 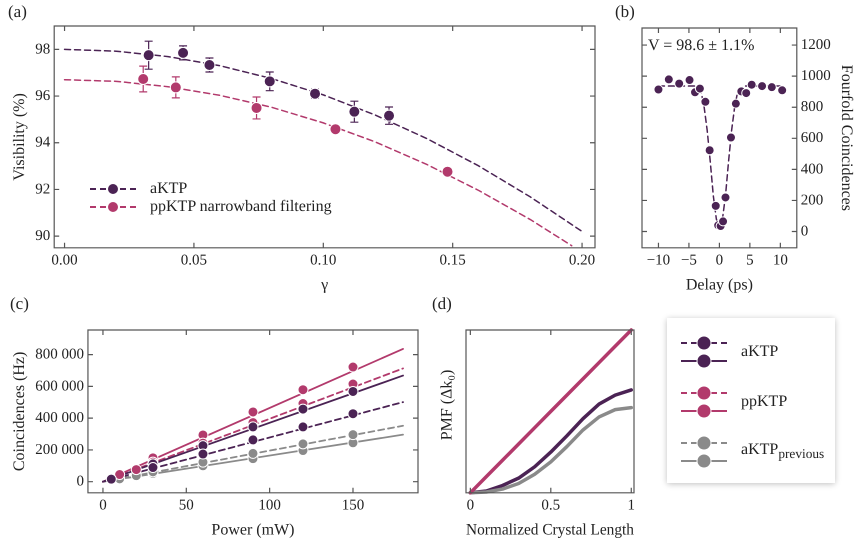 What do you see at coordinates (323, 260) in the screenshot?
I see `x-tick-label: 0.10` at bounding box center [323, 260].